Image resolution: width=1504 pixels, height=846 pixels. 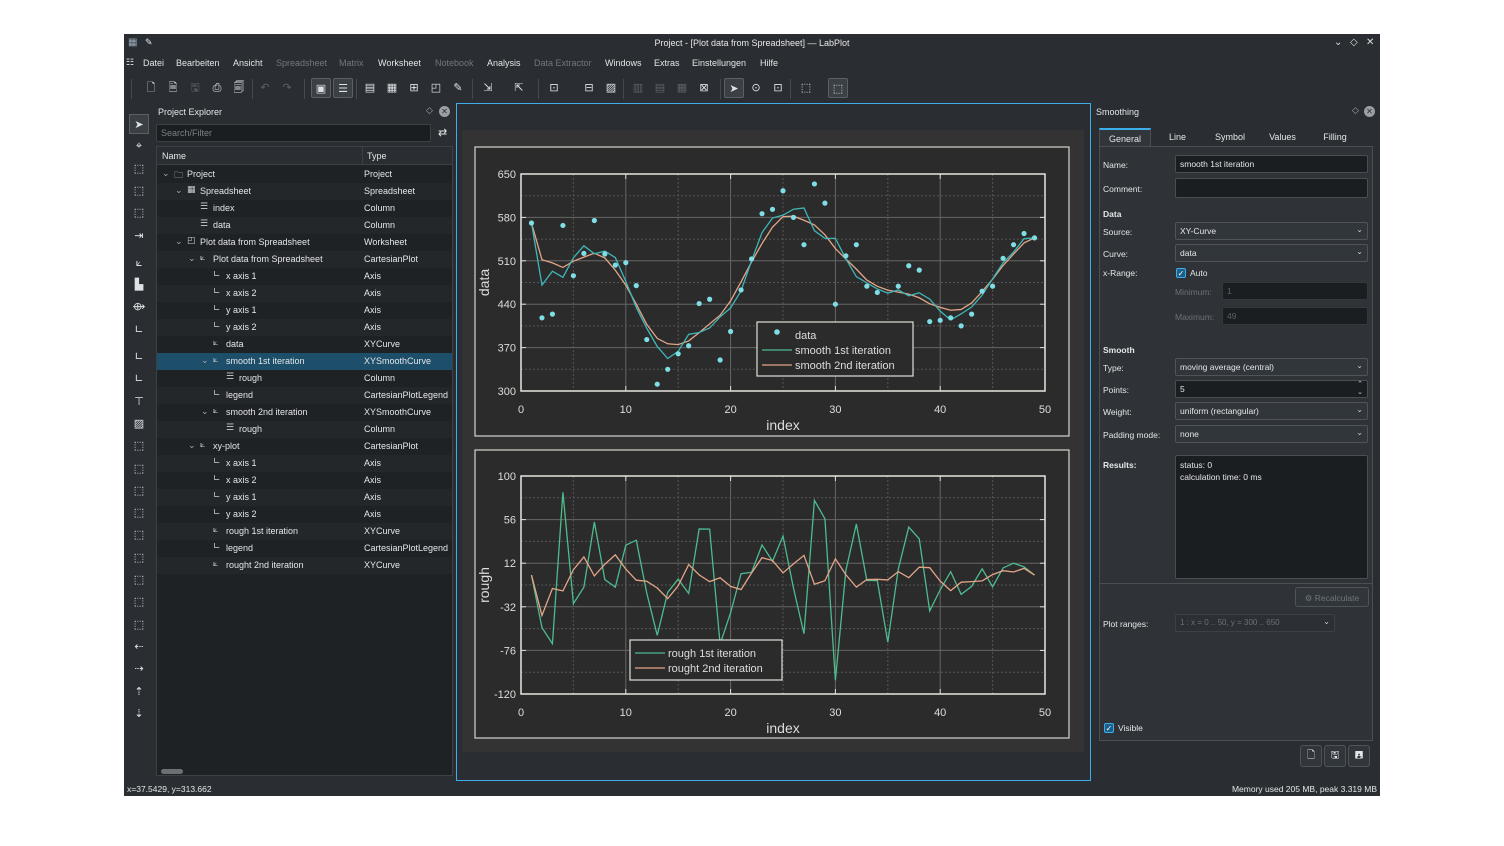 What do you see at coordinates (139, 307) in the screenshot?
I see `fit-icon: ⟴` at bounding box center [139, 307].